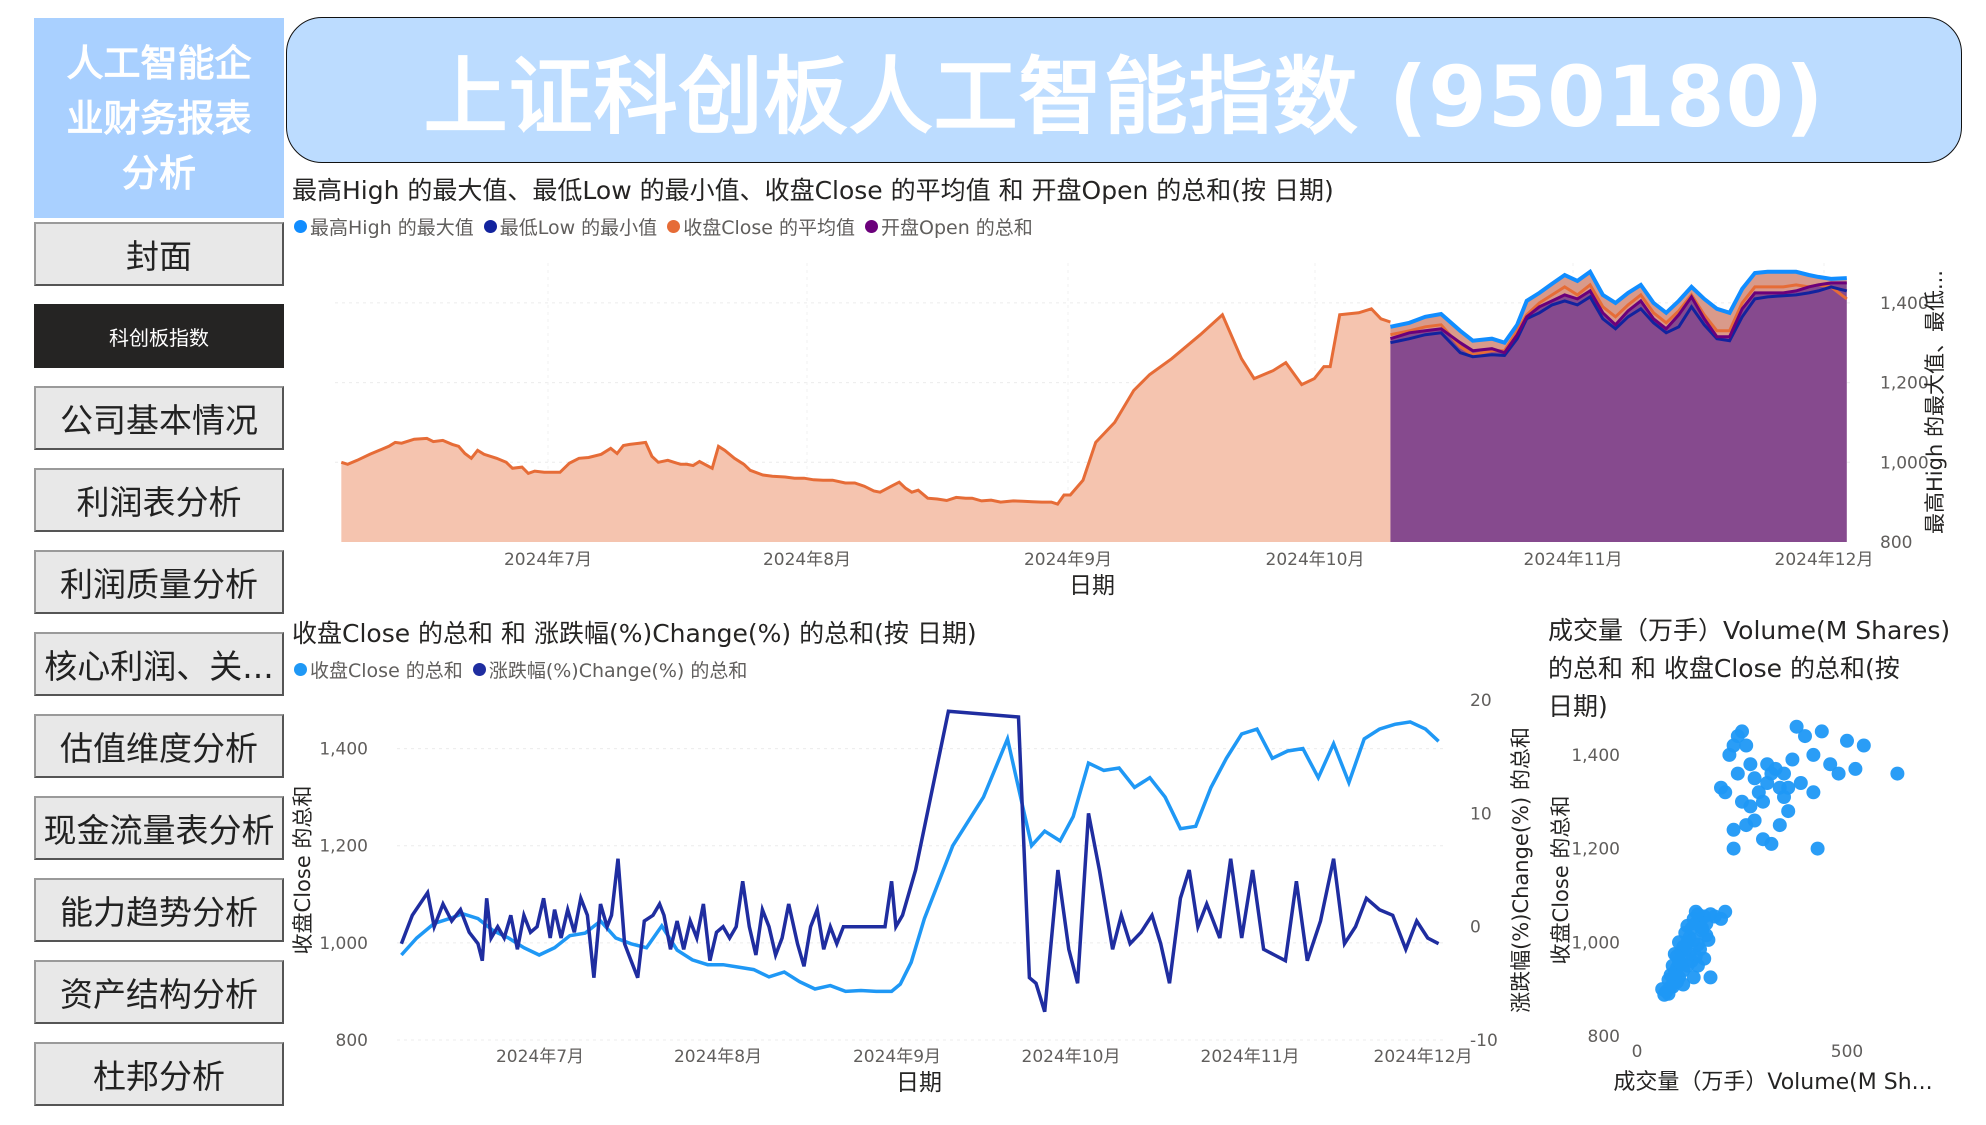  I want to click on open-sum-area, so click(1618, 412).